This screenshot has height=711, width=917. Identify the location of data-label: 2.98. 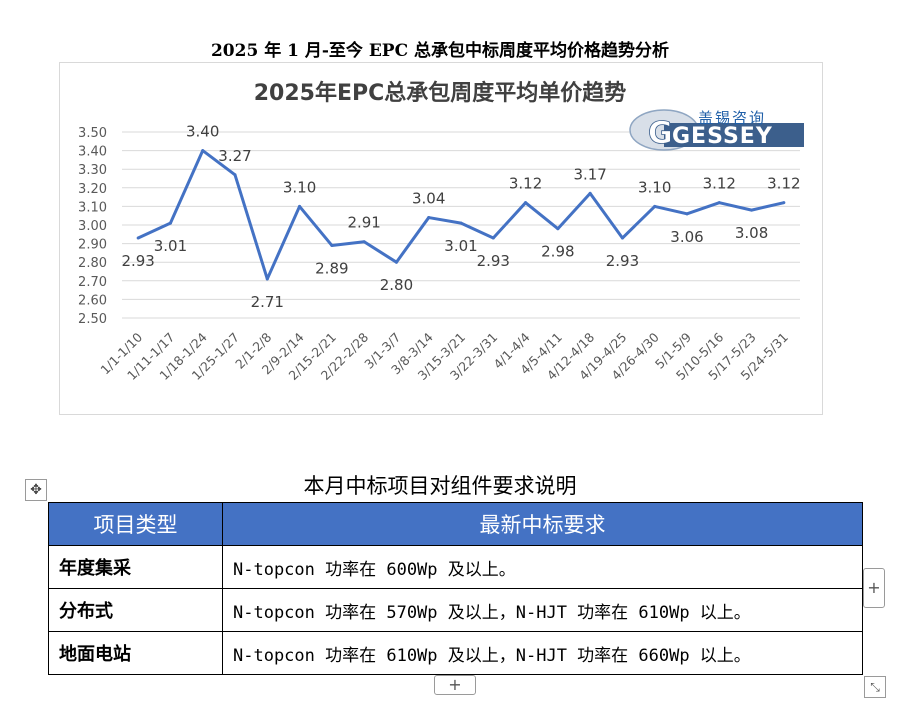
(557, 252).